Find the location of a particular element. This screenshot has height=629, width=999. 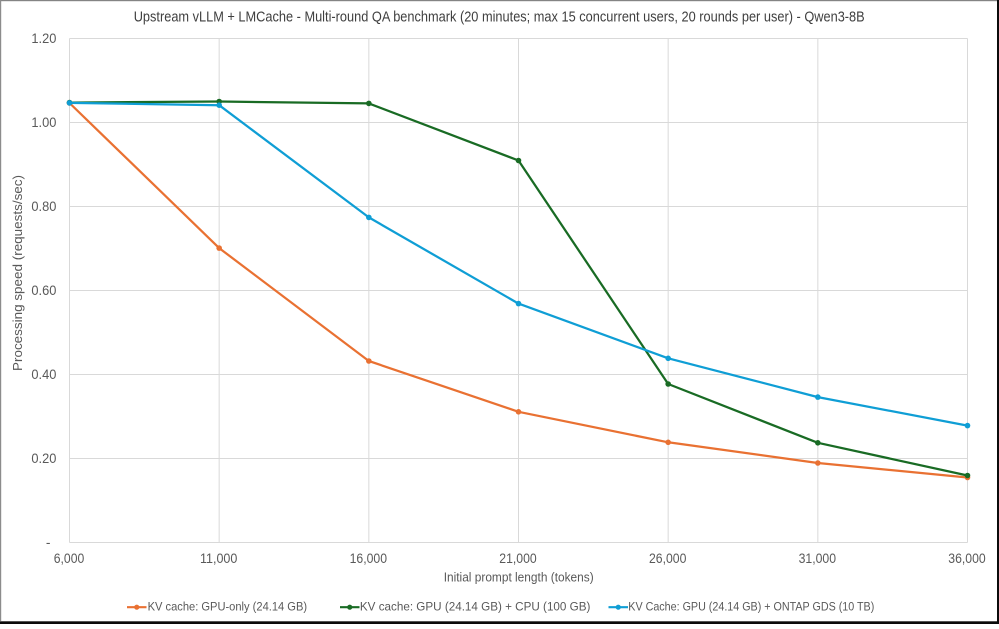

svg-text: 6,000 is located at coordinates (69, 558).